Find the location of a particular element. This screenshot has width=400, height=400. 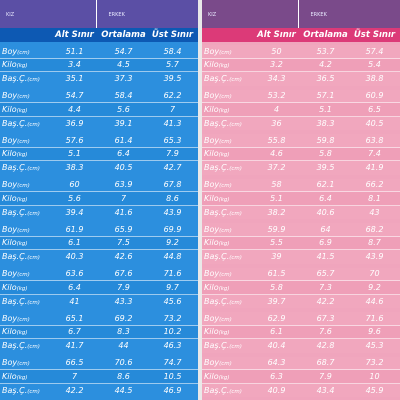

value-cell: 41.9 is located at coordinates (374, 168).